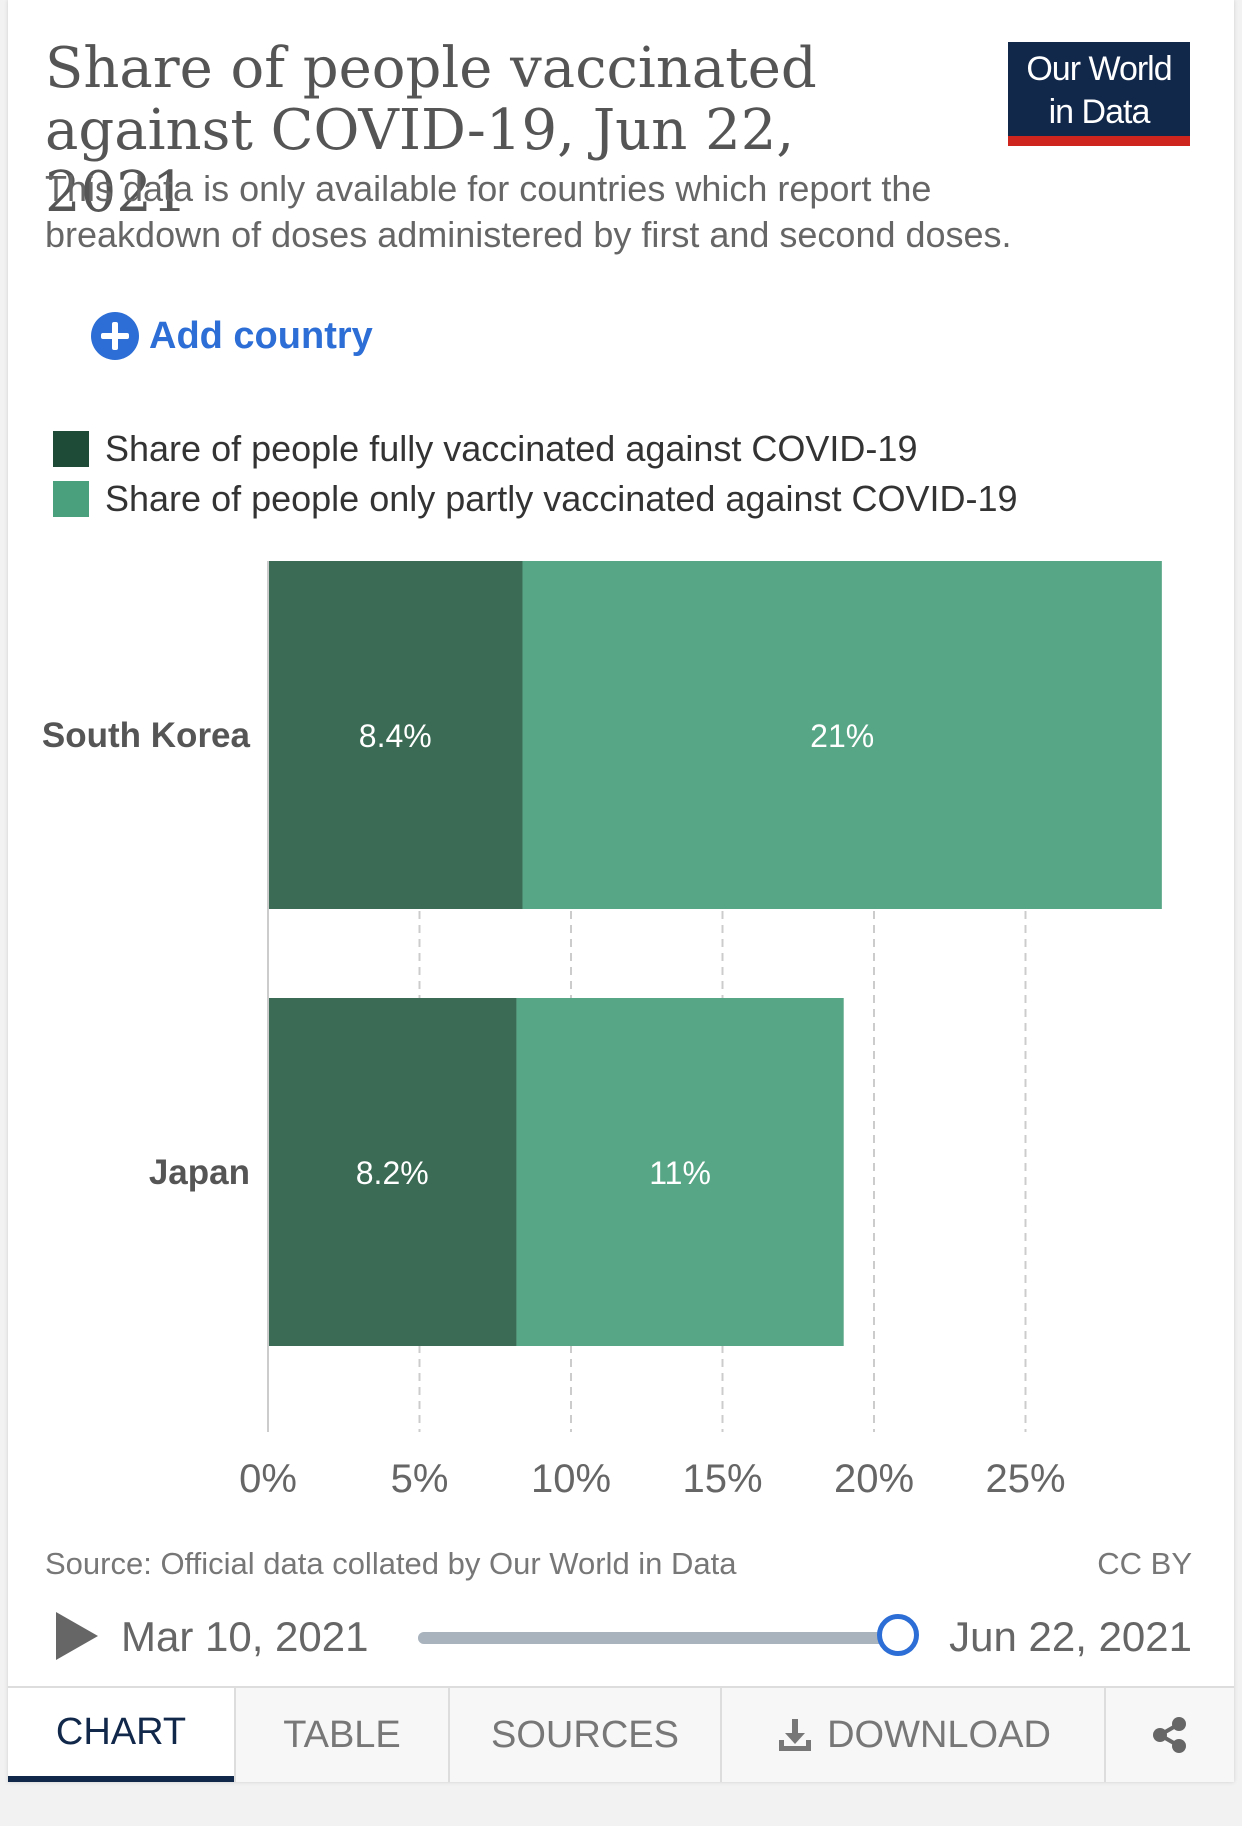  I want to click on tab-table-label: TABLE, so click(342, 1734).